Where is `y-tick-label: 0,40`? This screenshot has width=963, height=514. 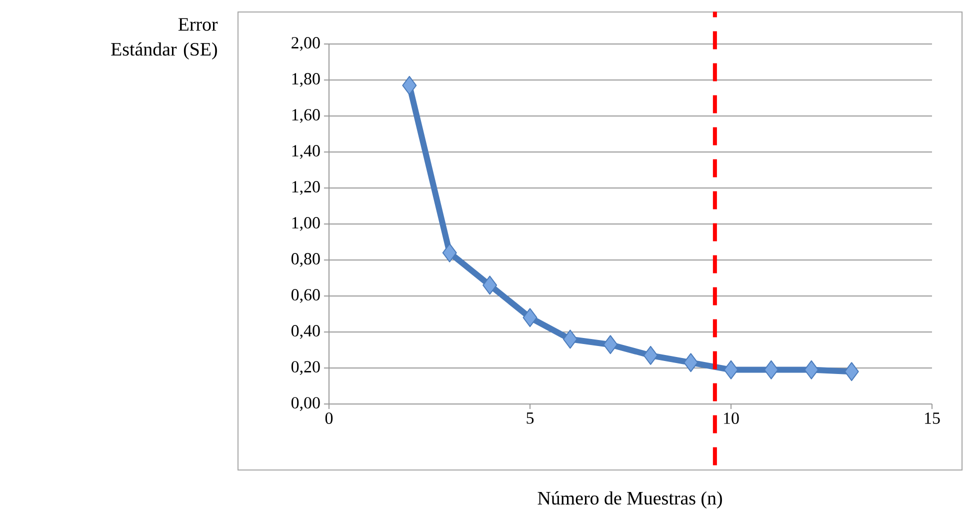 y-tick-label: 0,40 is located at coordinates (305, 332).